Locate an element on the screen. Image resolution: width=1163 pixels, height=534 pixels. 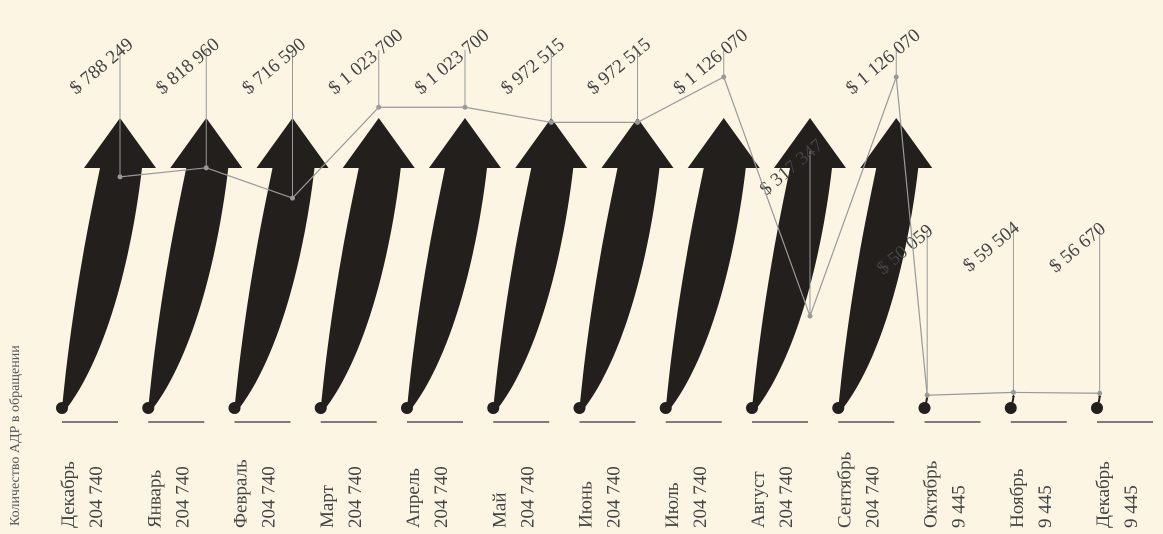
value-label: $ 59 504 is located at coordinates (991, 246).